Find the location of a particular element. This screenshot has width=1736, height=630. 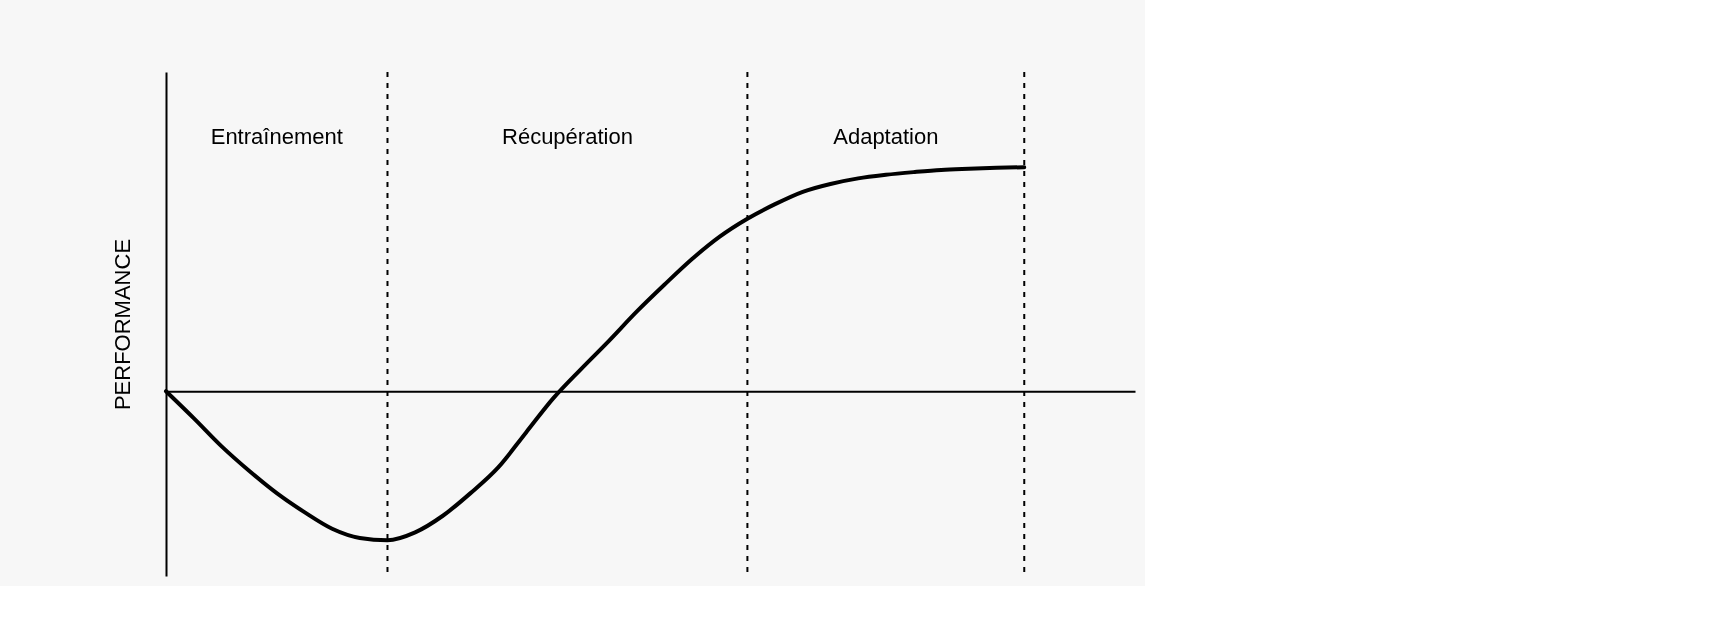

text: Récupération is located at coordinates (567, 136).